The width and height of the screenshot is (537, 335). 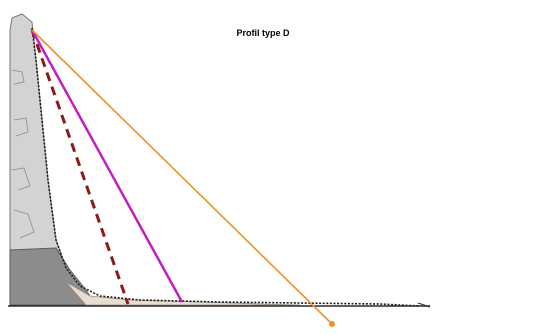 I want to click on cliff-crack-lines, so click(x=29, y=173).